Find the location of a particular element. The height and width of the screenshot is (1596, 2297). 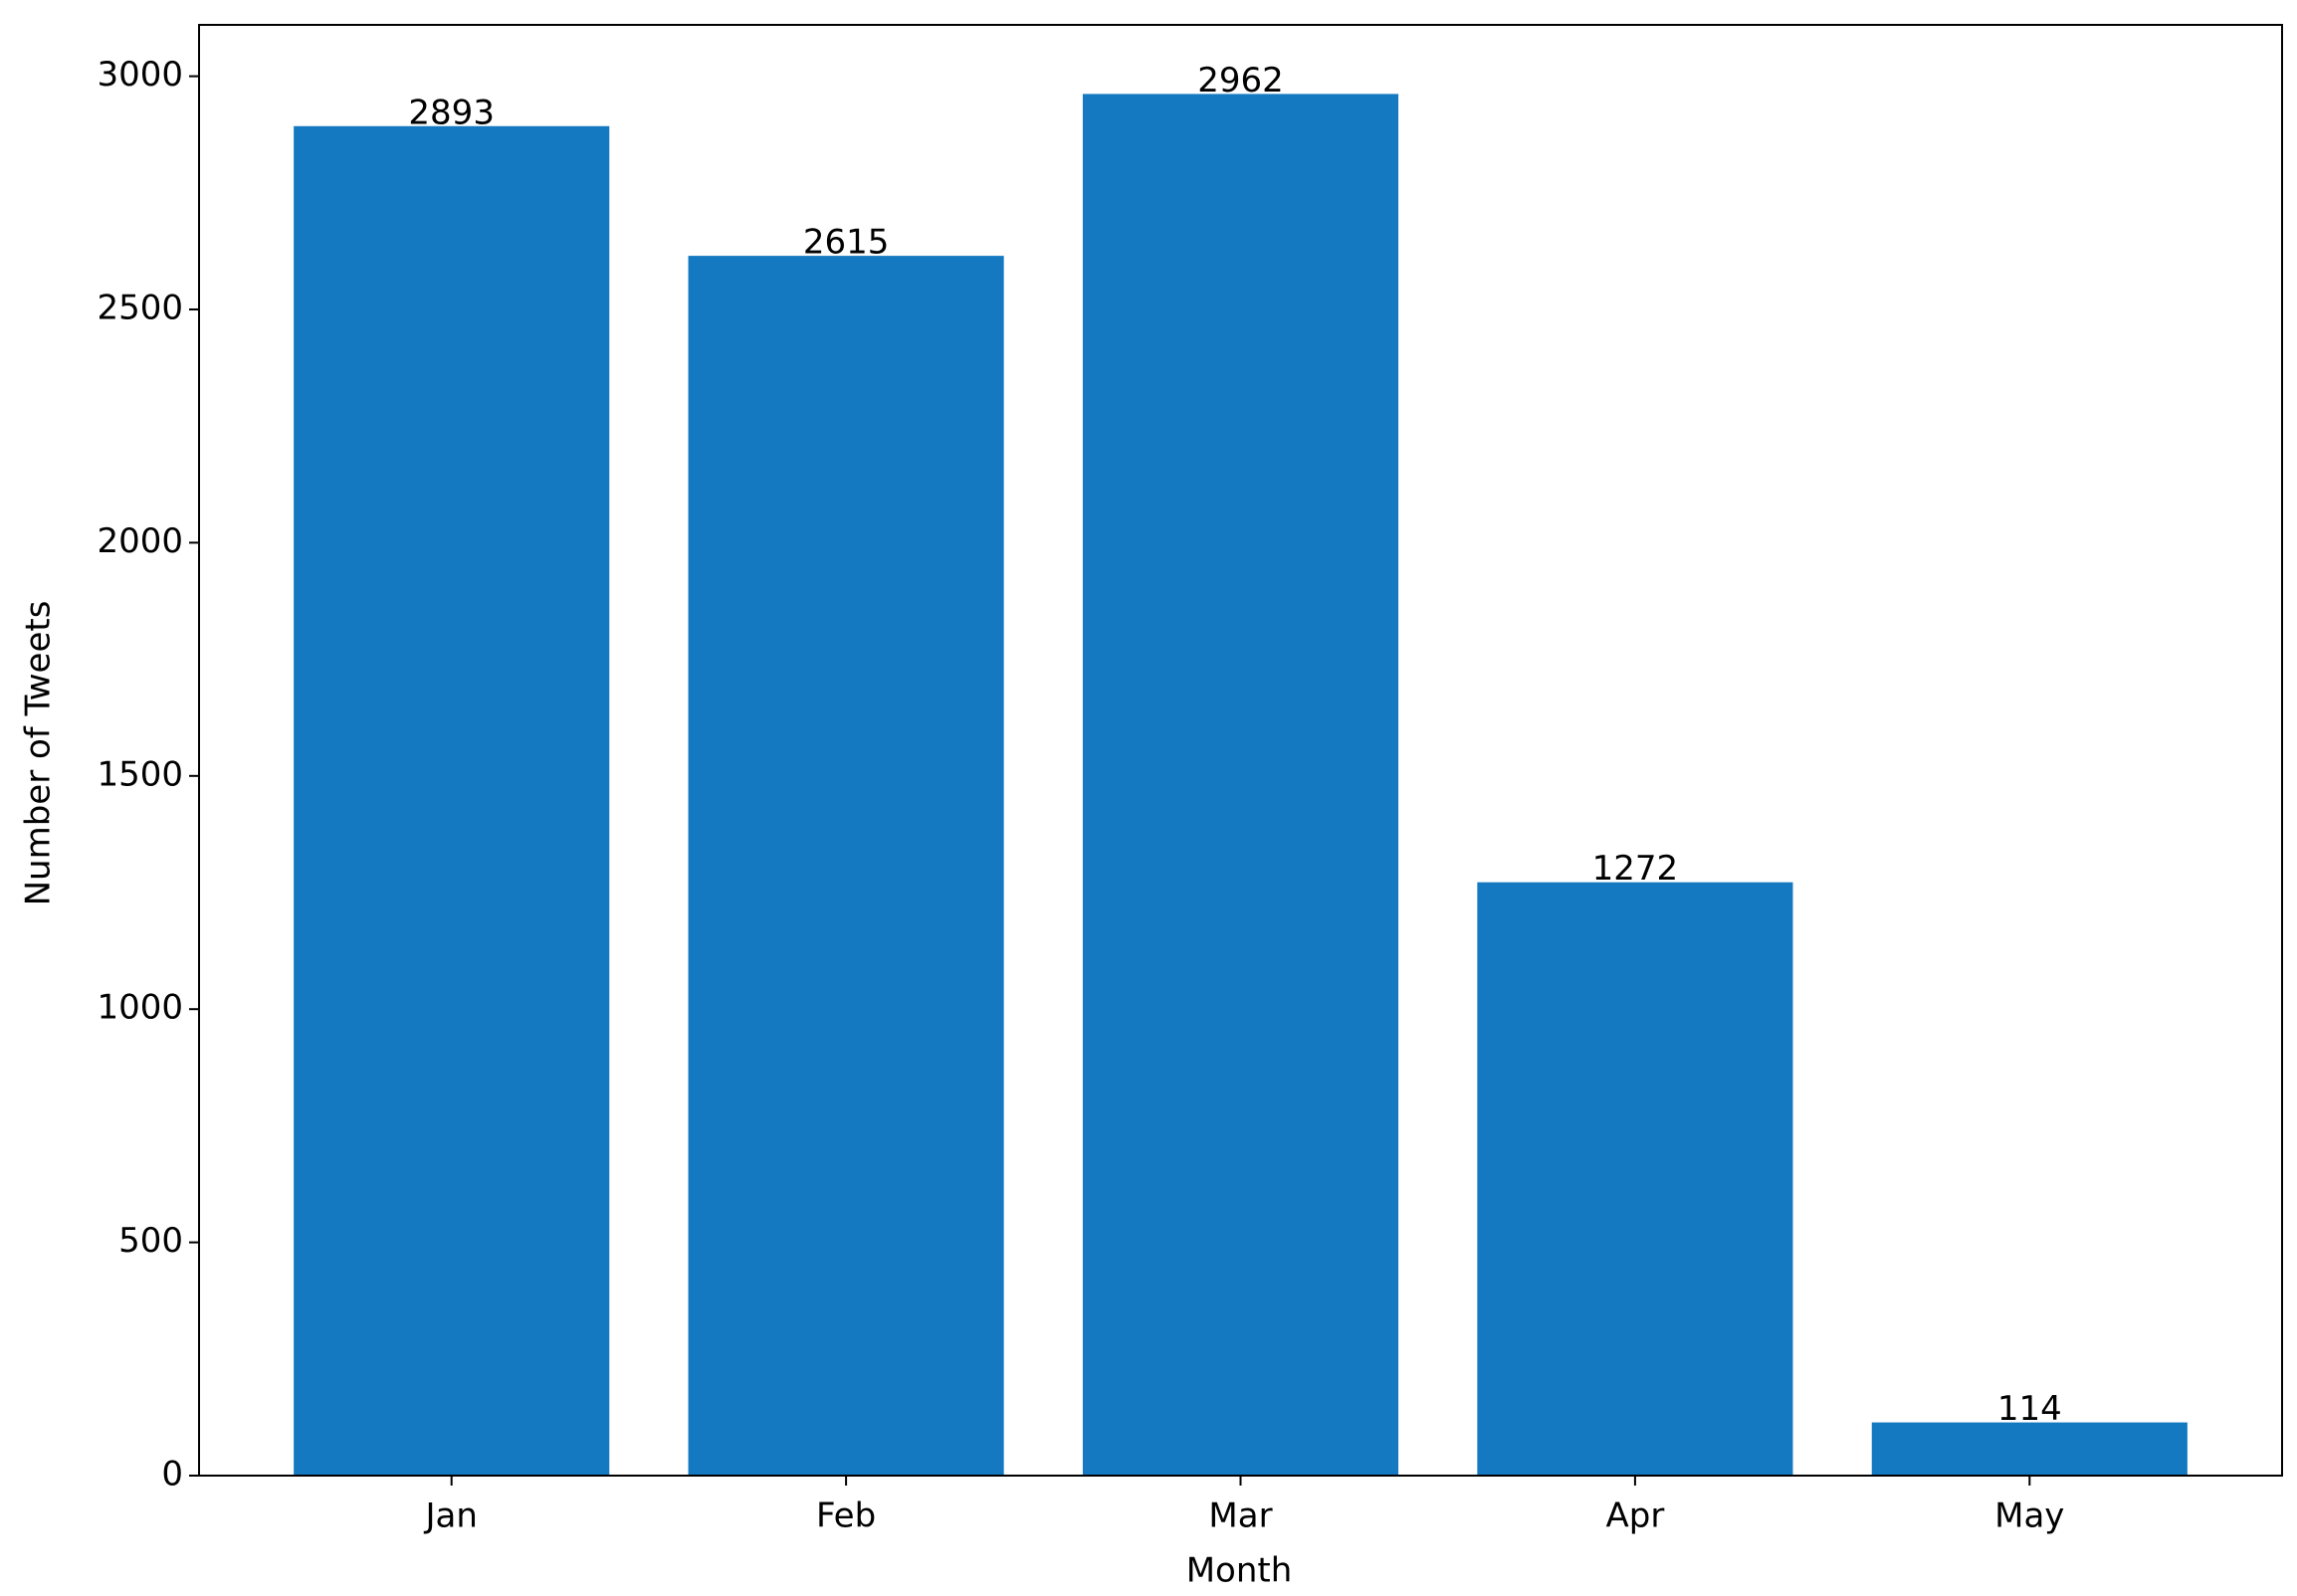

value-label: 1272 is located at coordinates (1635, 869).